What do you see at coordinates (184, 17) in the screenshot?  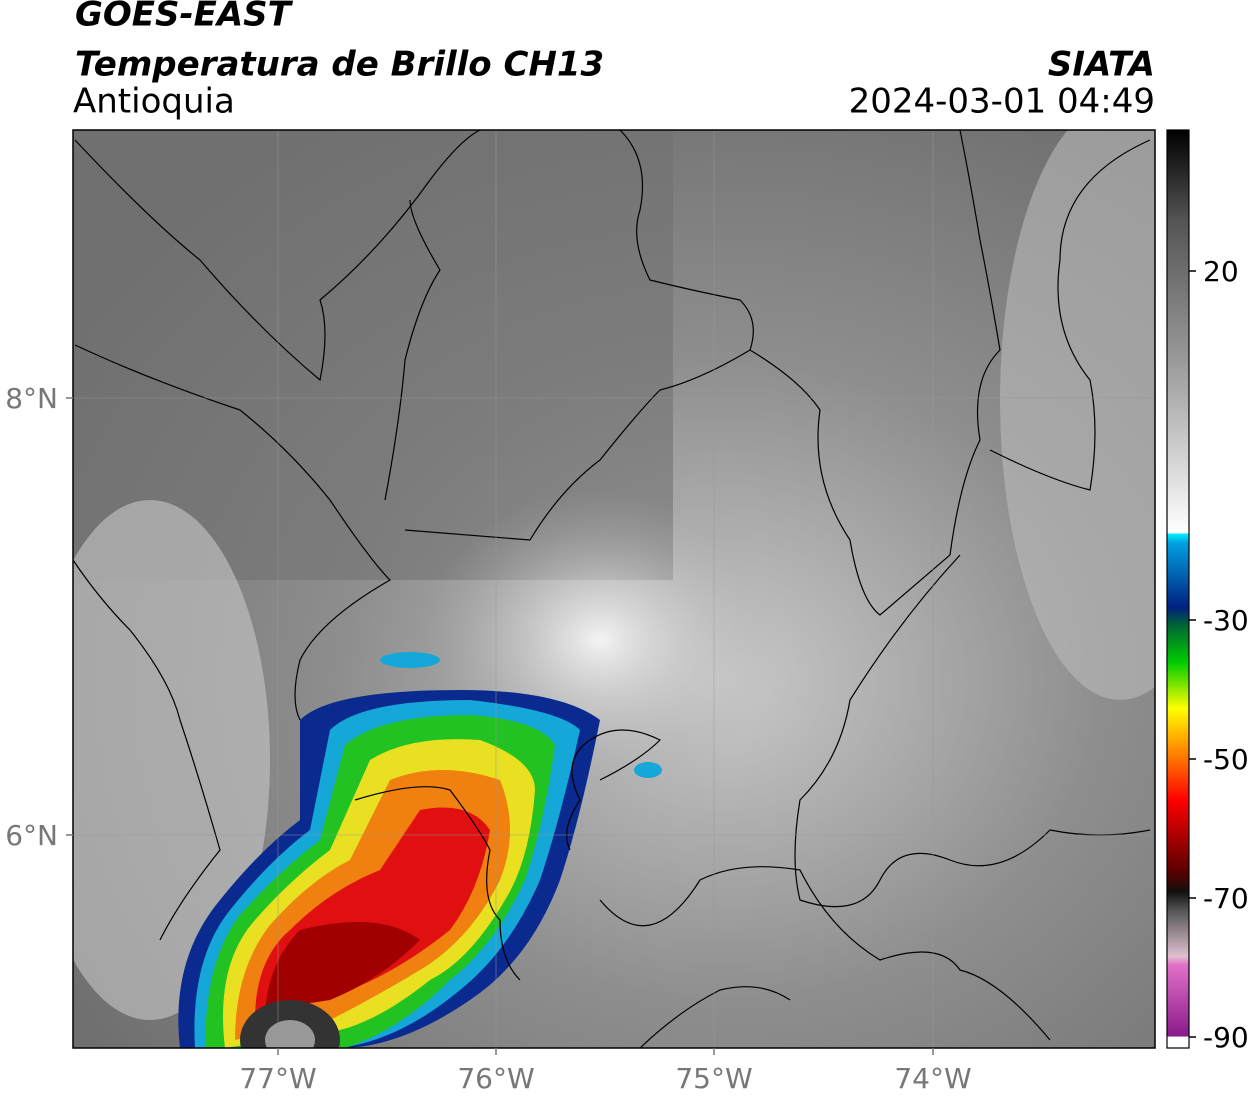 I see `satellite-title: GOES-EAST` at bounding box center [184, 17].